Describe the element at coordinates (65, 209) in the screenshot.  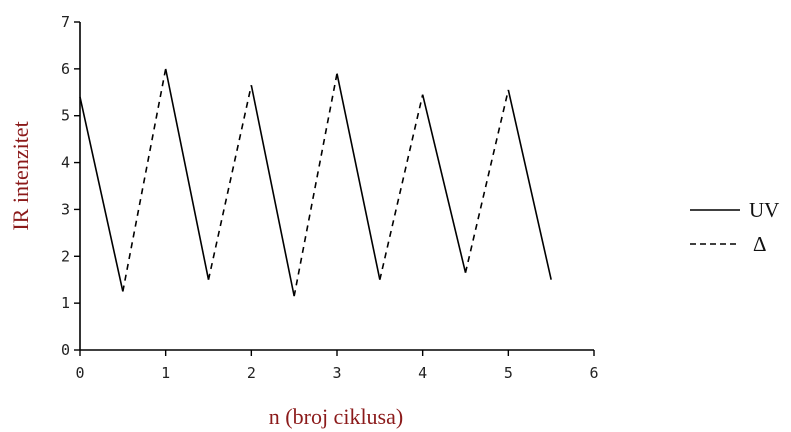
I see `y-tick-label: 3` at that location.